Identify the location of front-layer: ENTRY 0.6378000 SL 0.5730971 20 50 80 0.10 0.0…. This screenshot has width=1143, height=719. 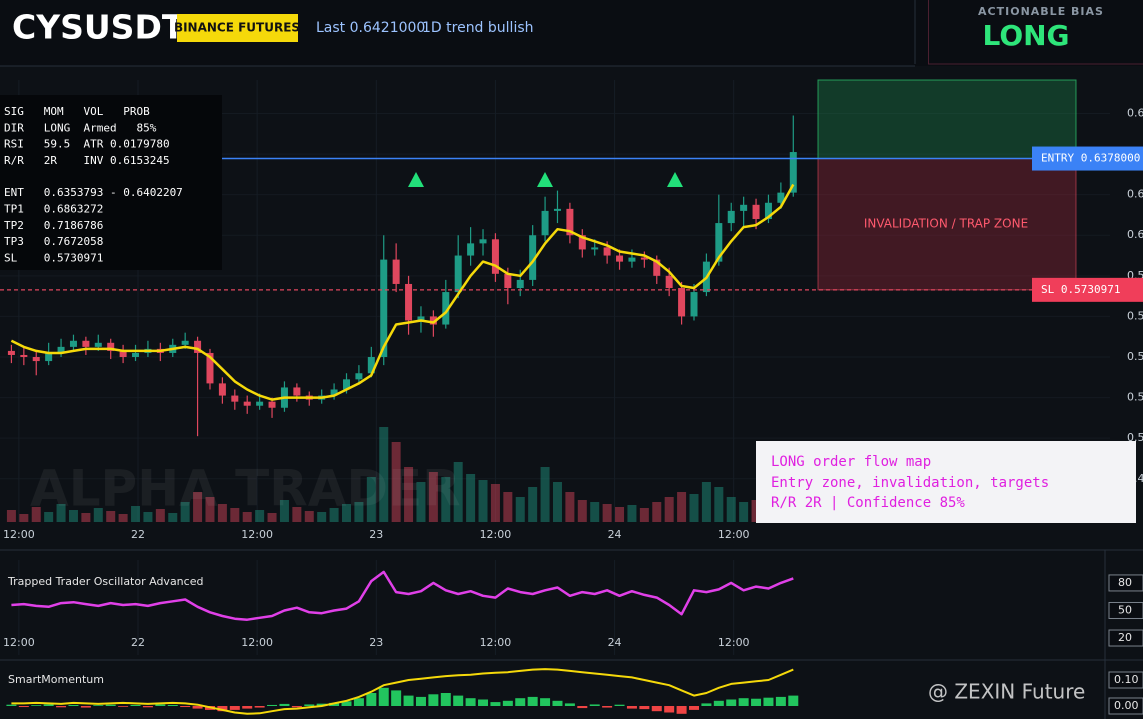
(1087, 430).